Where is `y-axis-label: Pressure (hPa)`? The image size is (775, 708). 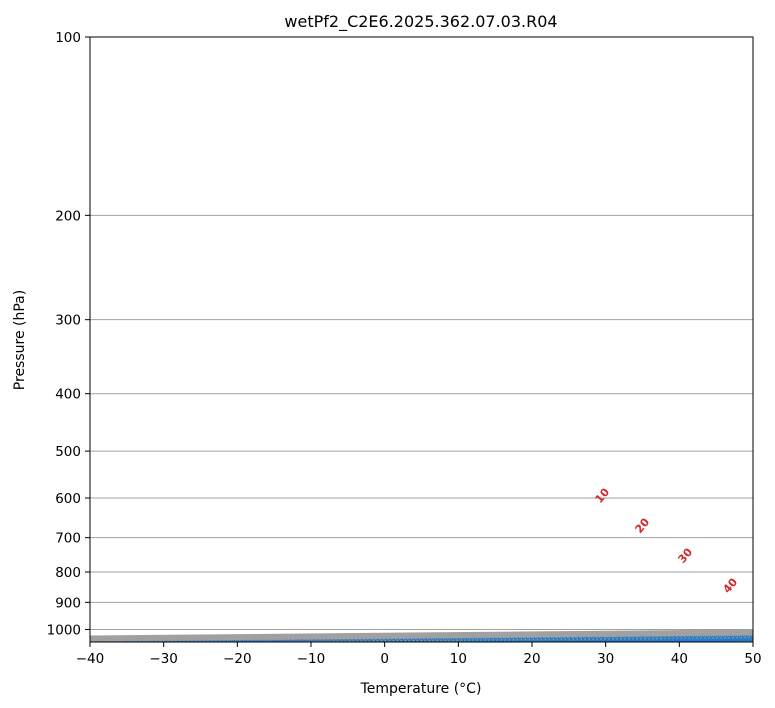 y-axis-label: Pressure (hPa) is located at coordinates (20, 340).